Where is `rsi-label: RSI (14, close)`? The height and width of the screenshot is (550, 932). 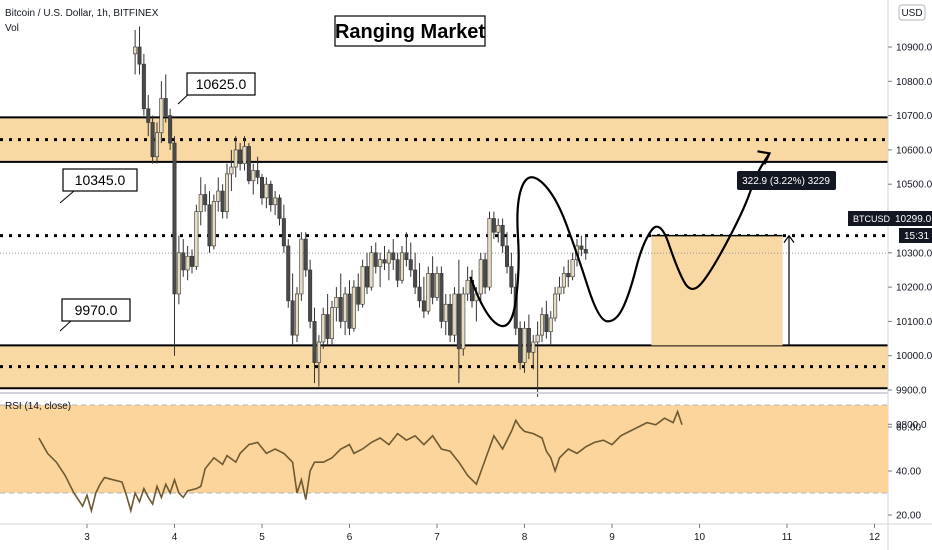
rsi-label: RSI (14, close) is located at coordinates (38, 406).